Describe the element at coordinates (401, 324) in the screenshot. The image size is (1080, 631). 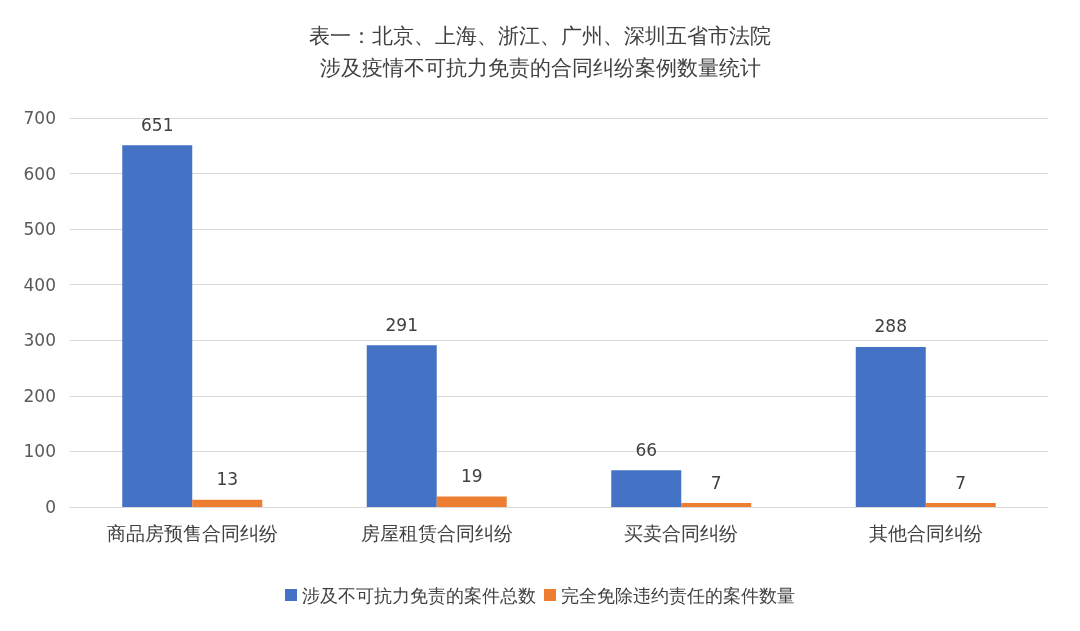
I see `data-label: 291` at that location.